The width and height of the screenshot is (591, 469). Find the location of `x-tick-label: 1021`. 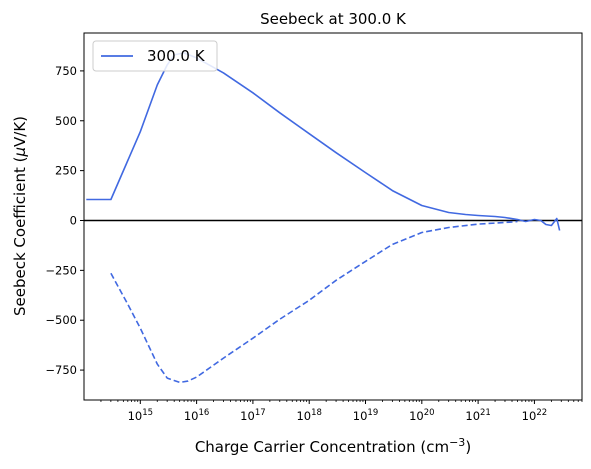

x-tick-label: 1021 is located at coordinates (477, 415).